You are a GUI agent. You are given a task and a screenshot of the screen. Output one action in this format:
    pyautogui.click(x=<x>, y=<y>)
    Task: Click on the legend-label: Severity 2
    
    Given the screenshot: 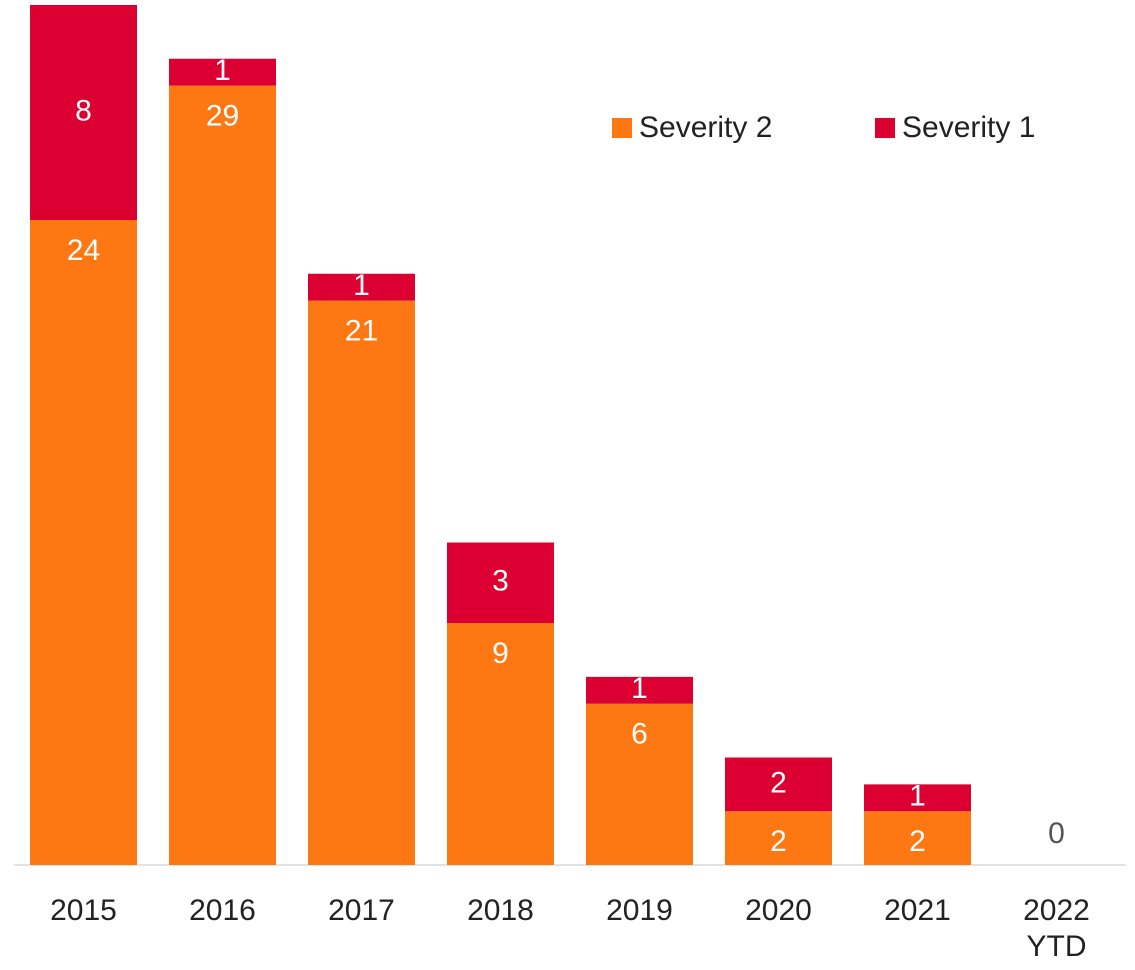 What is the action you would take?
    pyautogui.click(x=705, y=127)
    